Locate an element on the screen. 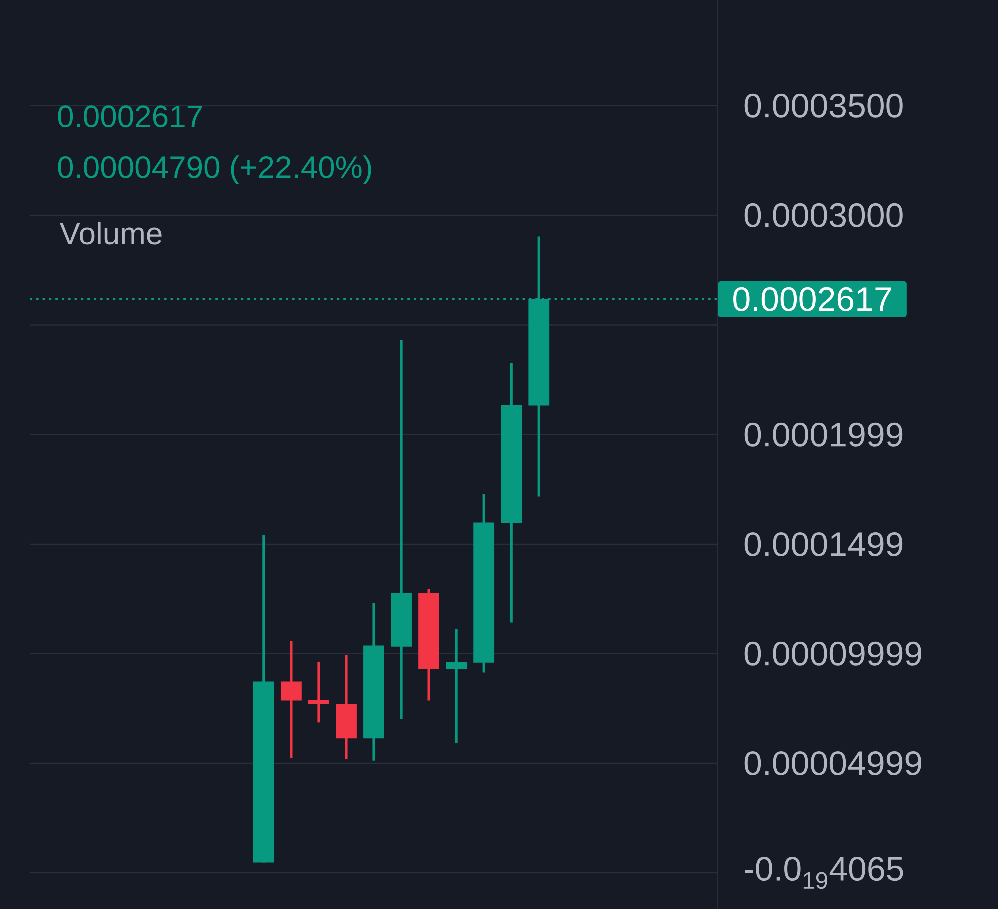 This screenshot has width=998, height=909. y-tick-label: 0.0001499 is located at coordinates (823, 544).